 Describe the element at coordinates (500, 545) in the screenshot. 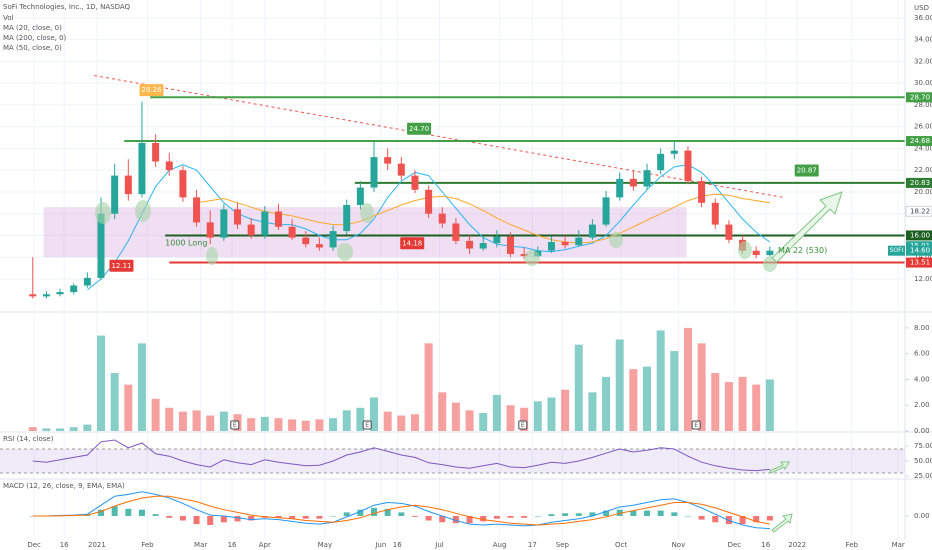

I see `x-tick-label: Aug` at that location.